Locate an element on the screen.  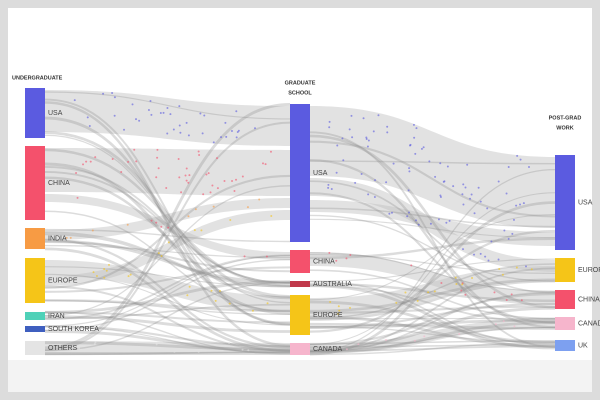
column-title: GRADUATE is located at coordinates (300, 83).